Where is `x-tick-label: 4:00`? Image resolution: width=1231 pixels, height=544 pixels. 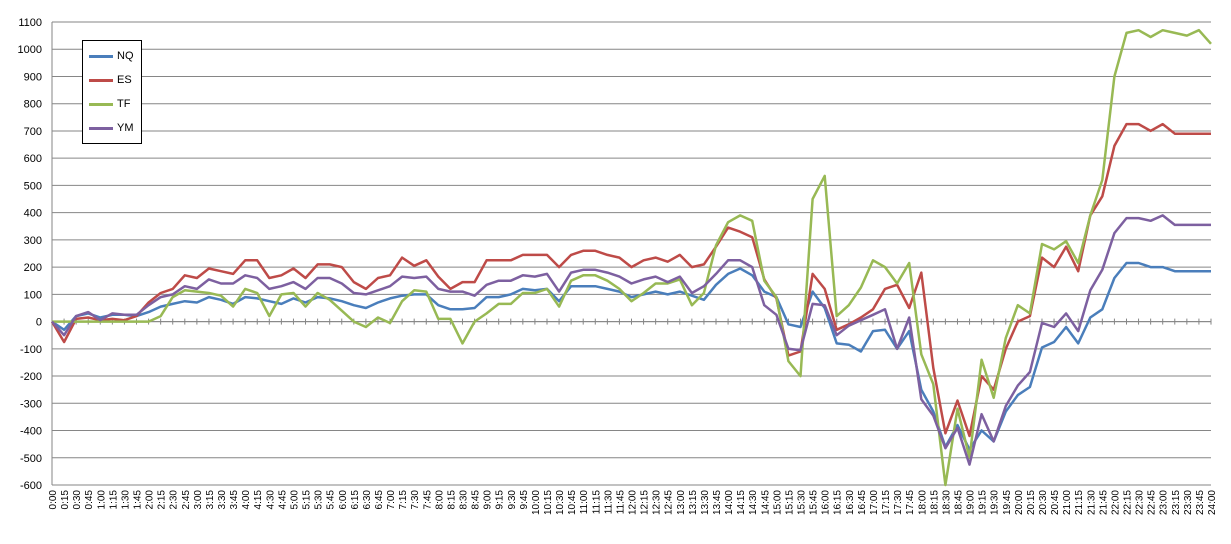
x-tick-label: 4:00 is located at coordinates (246, 500).